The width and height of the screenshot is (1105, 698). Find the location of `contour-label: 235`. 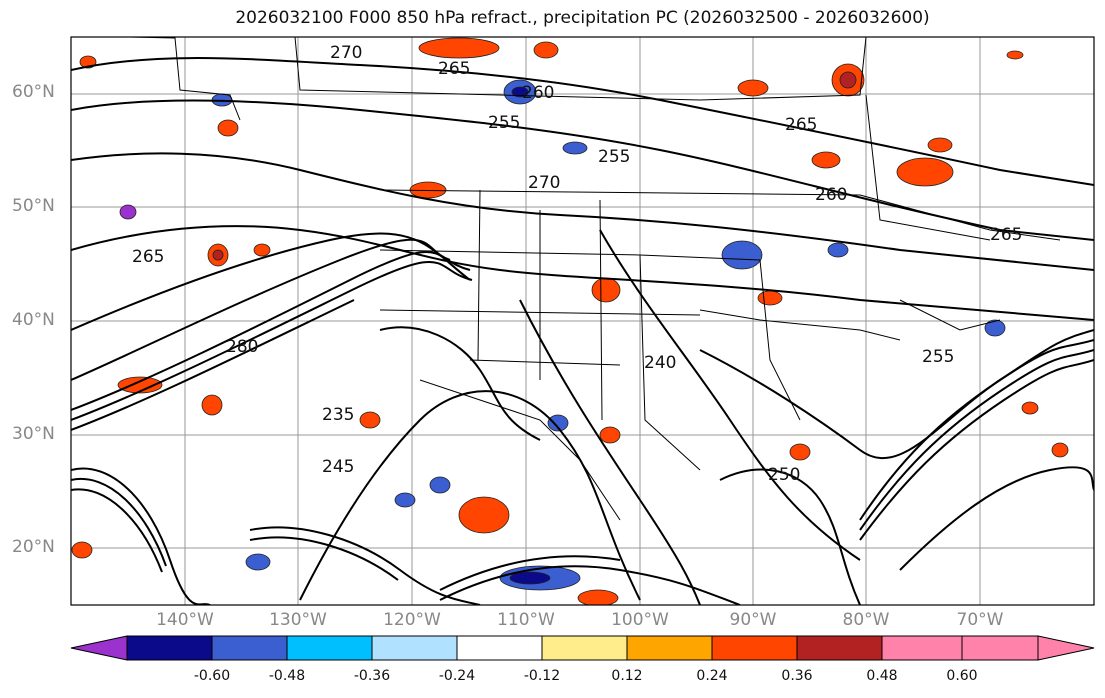

contour-label: 235 is located at coordinates (338, 415).